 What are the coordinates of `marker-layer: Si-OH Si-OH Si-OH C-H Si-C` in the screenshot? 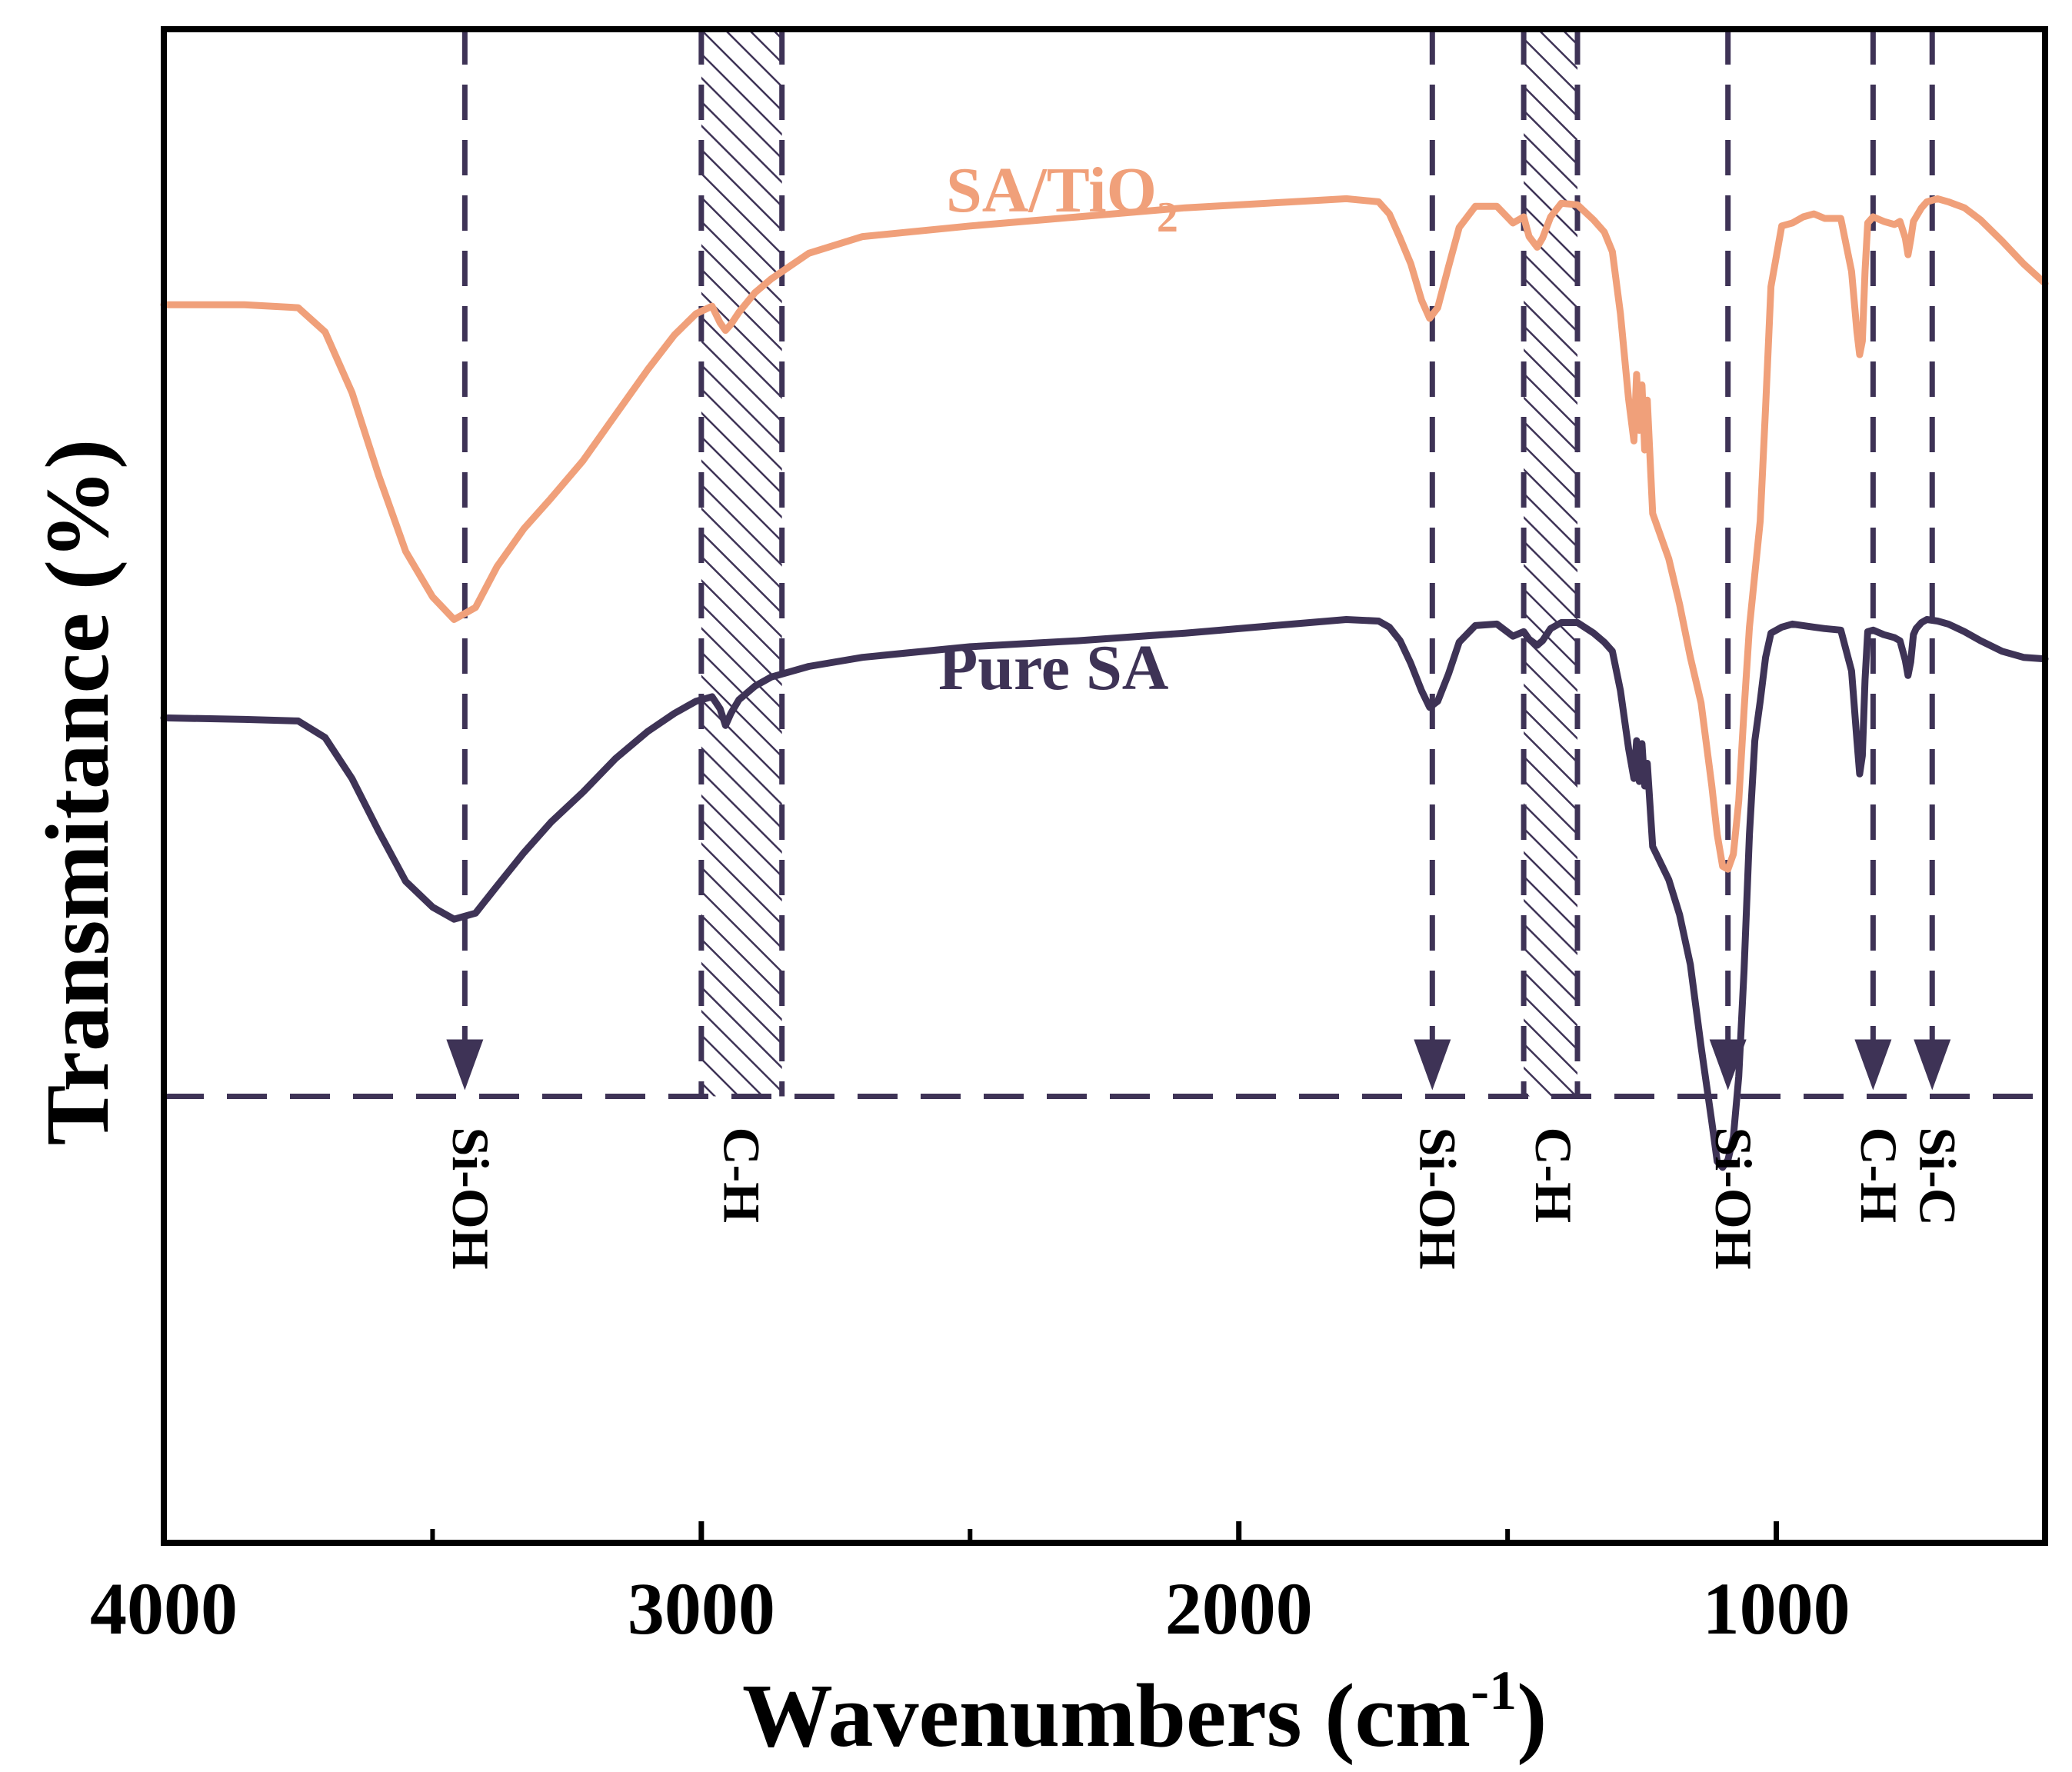 It's located at (1204, 1154).